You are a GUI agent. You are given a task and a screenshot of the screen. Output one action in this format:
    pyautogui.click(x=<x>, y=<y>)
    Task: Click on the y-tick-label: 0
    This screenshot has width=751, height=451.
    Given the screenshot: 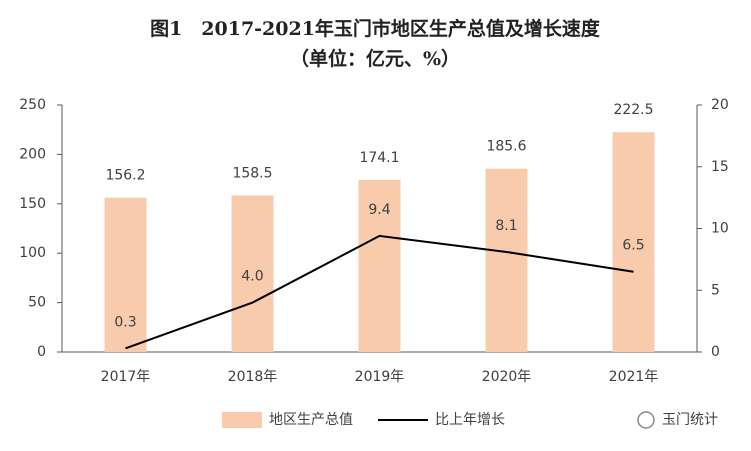 What is the action you would take?
    pyautogui.click(x=41, y=352)
    